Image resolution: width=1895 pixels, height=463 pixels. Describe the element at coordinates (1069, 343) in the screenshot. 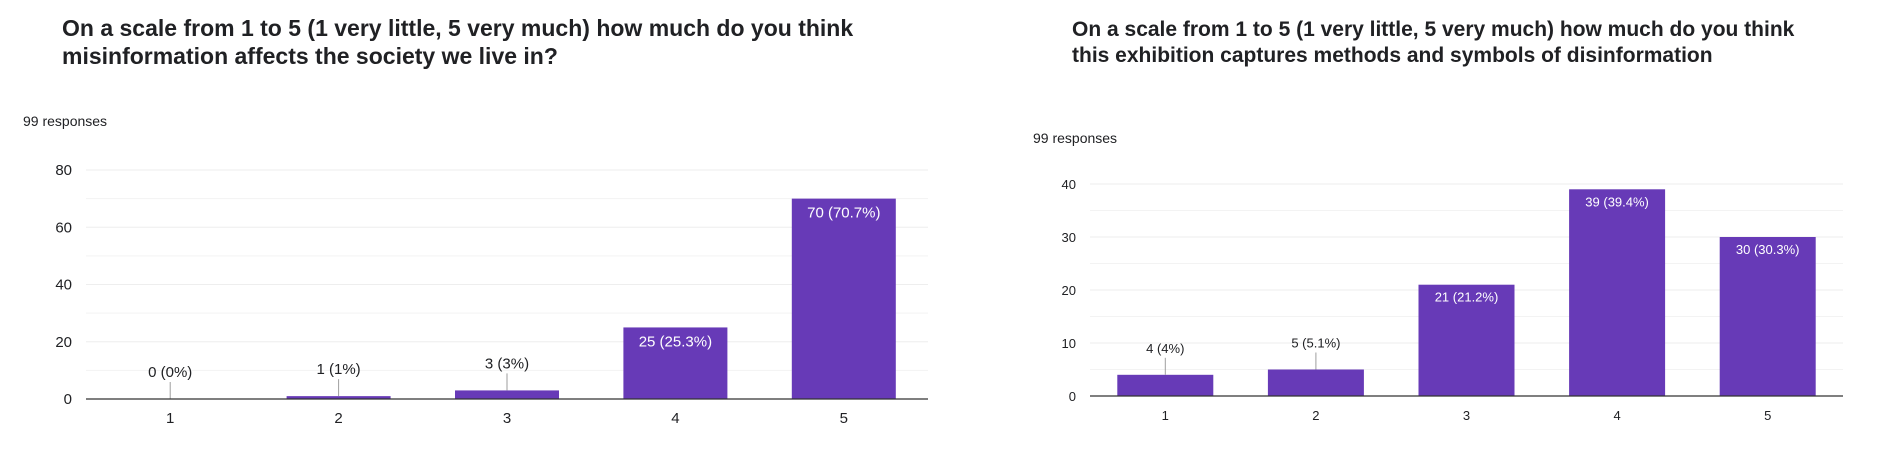

I see `y-tick-label: 10` at that location.